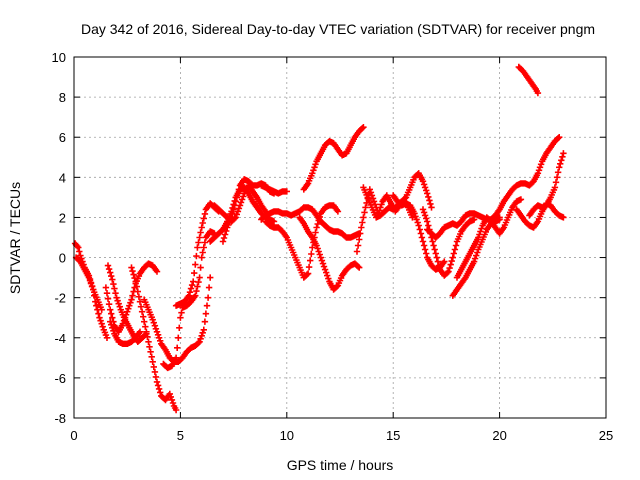 Image resolution: width=640 pixels, height=480 pixels. Describe the element at coordinates (73, 435) in the screenshot. I see `x-tick-label: 0` at that location.